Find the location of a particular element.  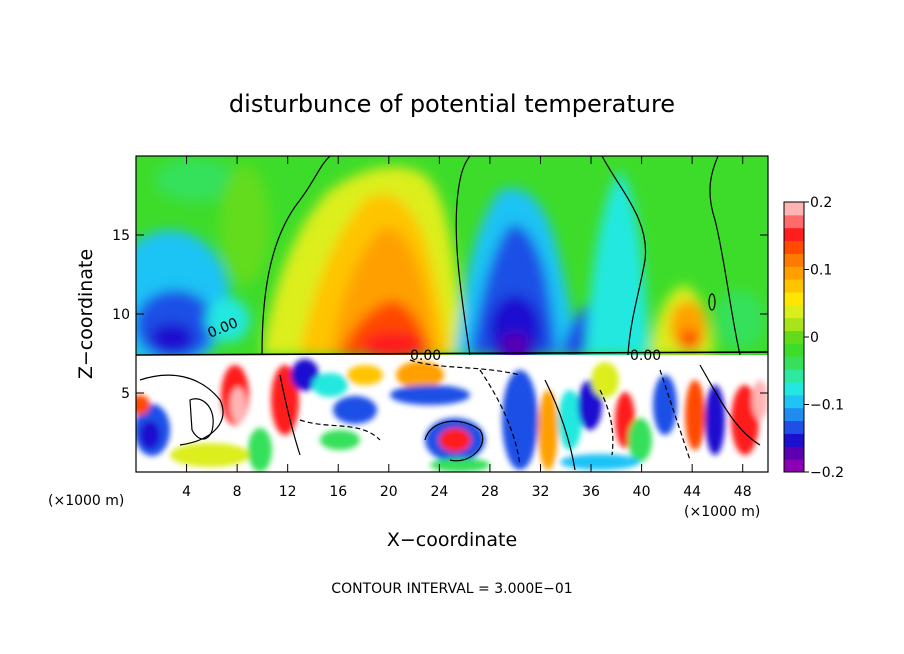

colorbar-tick-label: 0 is located at coordinates (814, 338).